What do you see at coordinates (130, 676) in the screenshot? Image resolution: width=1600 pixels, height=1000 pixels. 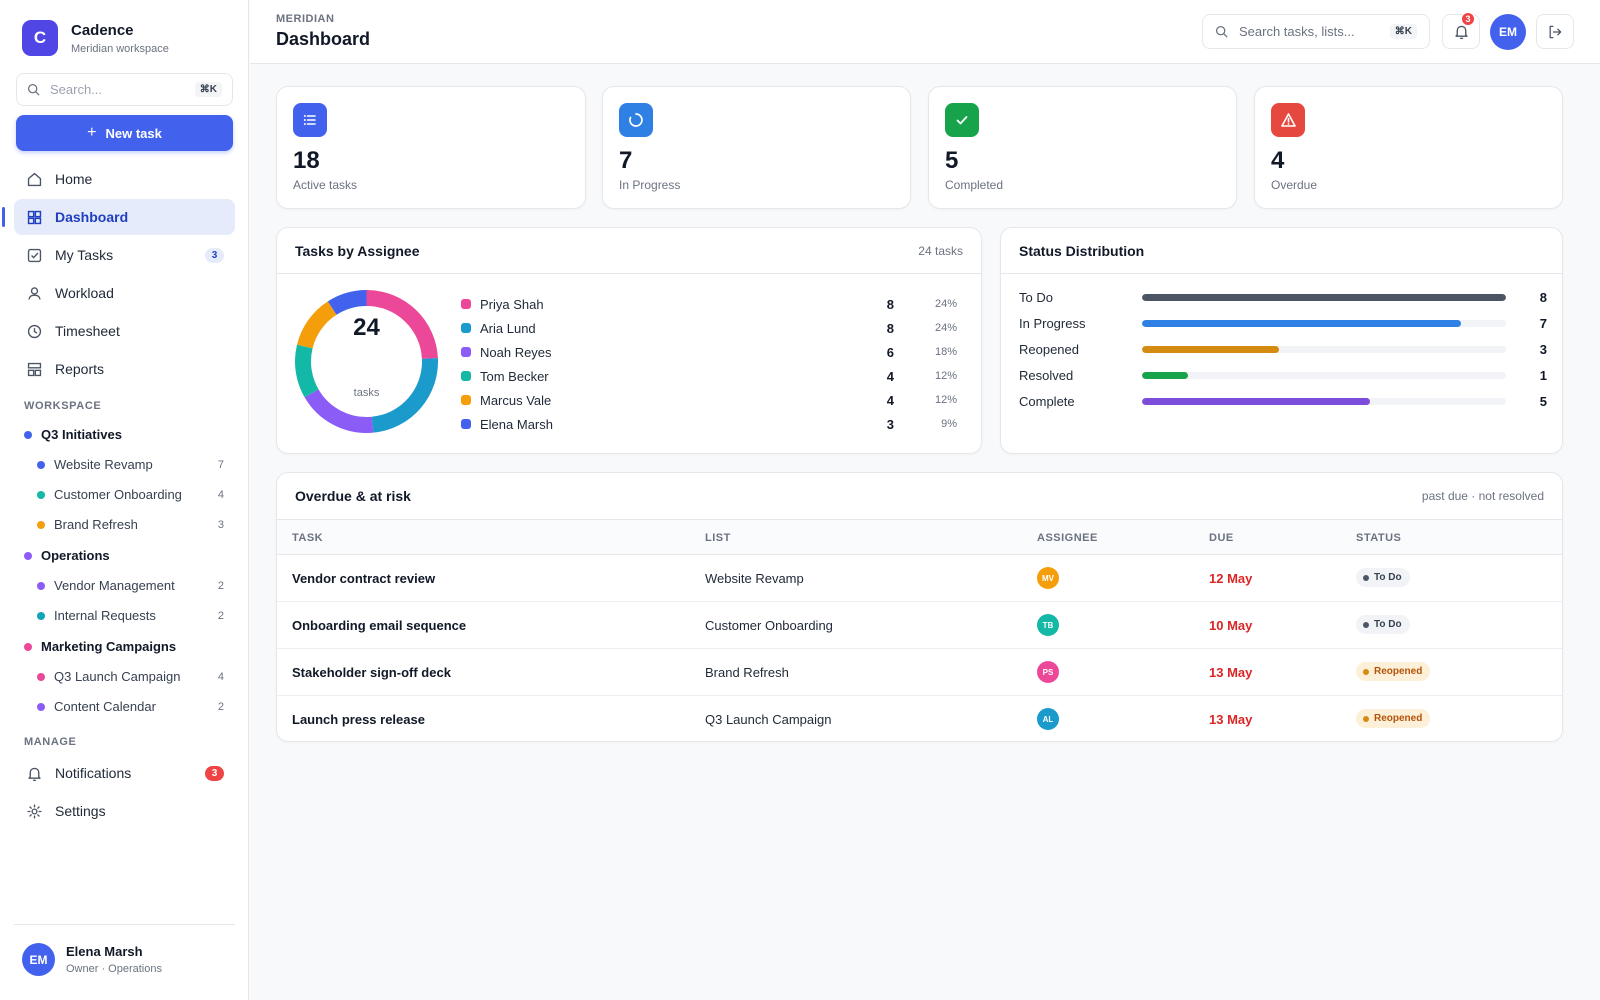 I see `list-item-q3-launch-campaign: Q3 Launch Campaign 4` at bounding box center [130, 676].